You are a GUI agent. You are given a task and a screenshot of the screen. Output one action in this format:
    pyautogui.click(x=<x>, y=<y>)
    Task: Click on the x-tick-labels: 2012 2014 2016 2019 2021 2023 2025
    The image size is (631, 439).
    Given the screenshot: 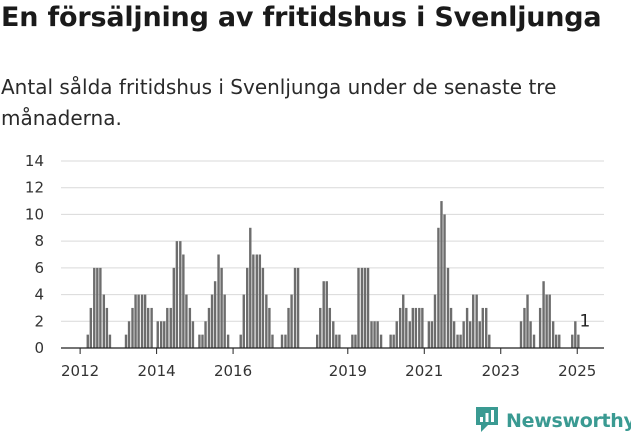 What is the action you would take?
    pyautogui.click(x=328, y=364)
    